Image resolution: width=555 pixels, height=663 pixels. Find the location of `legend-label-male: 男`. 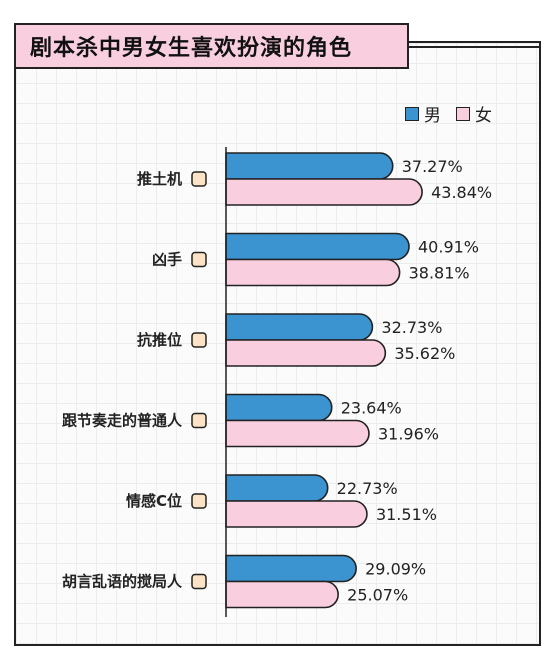

legend-label-male: 男 is located at coordinates (432, 116).